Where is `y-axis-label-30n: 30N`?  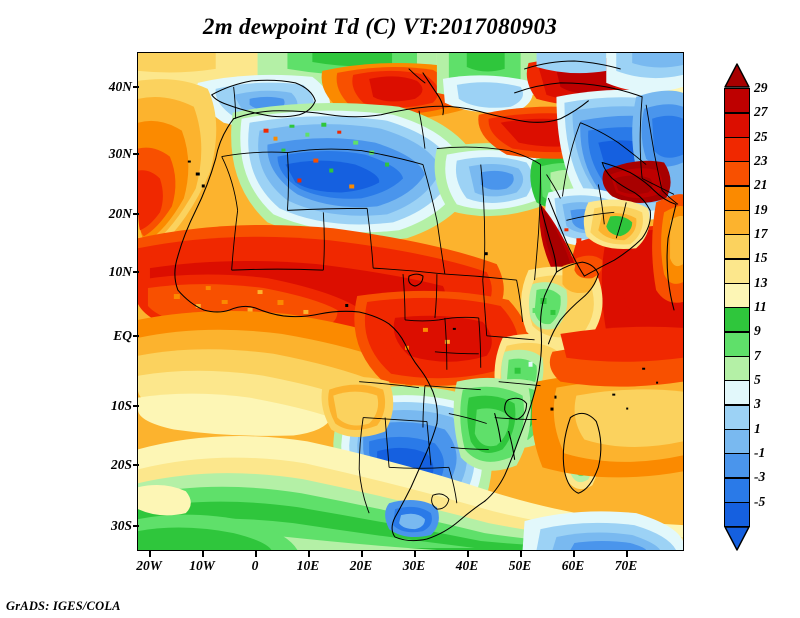
y-axis-label-30n: 30N is located at coordinates (120, 153).